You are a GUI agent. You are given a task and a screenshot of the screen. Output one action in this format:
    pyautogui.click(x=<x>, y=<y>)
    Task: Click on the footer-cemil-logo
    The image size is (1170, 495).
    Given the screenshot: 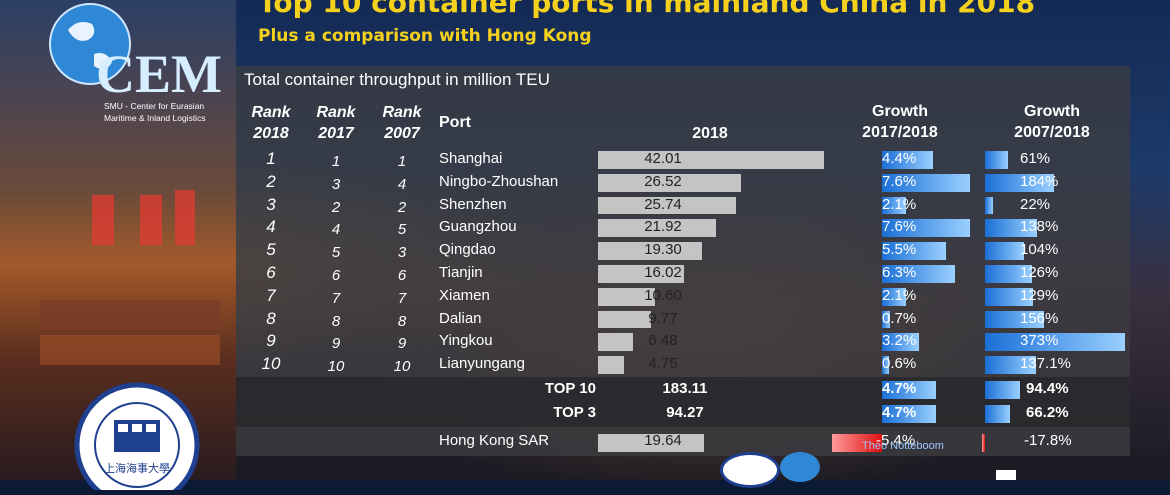 What is the action you would take?
    pyautogui.click(x=800, y=467)
    